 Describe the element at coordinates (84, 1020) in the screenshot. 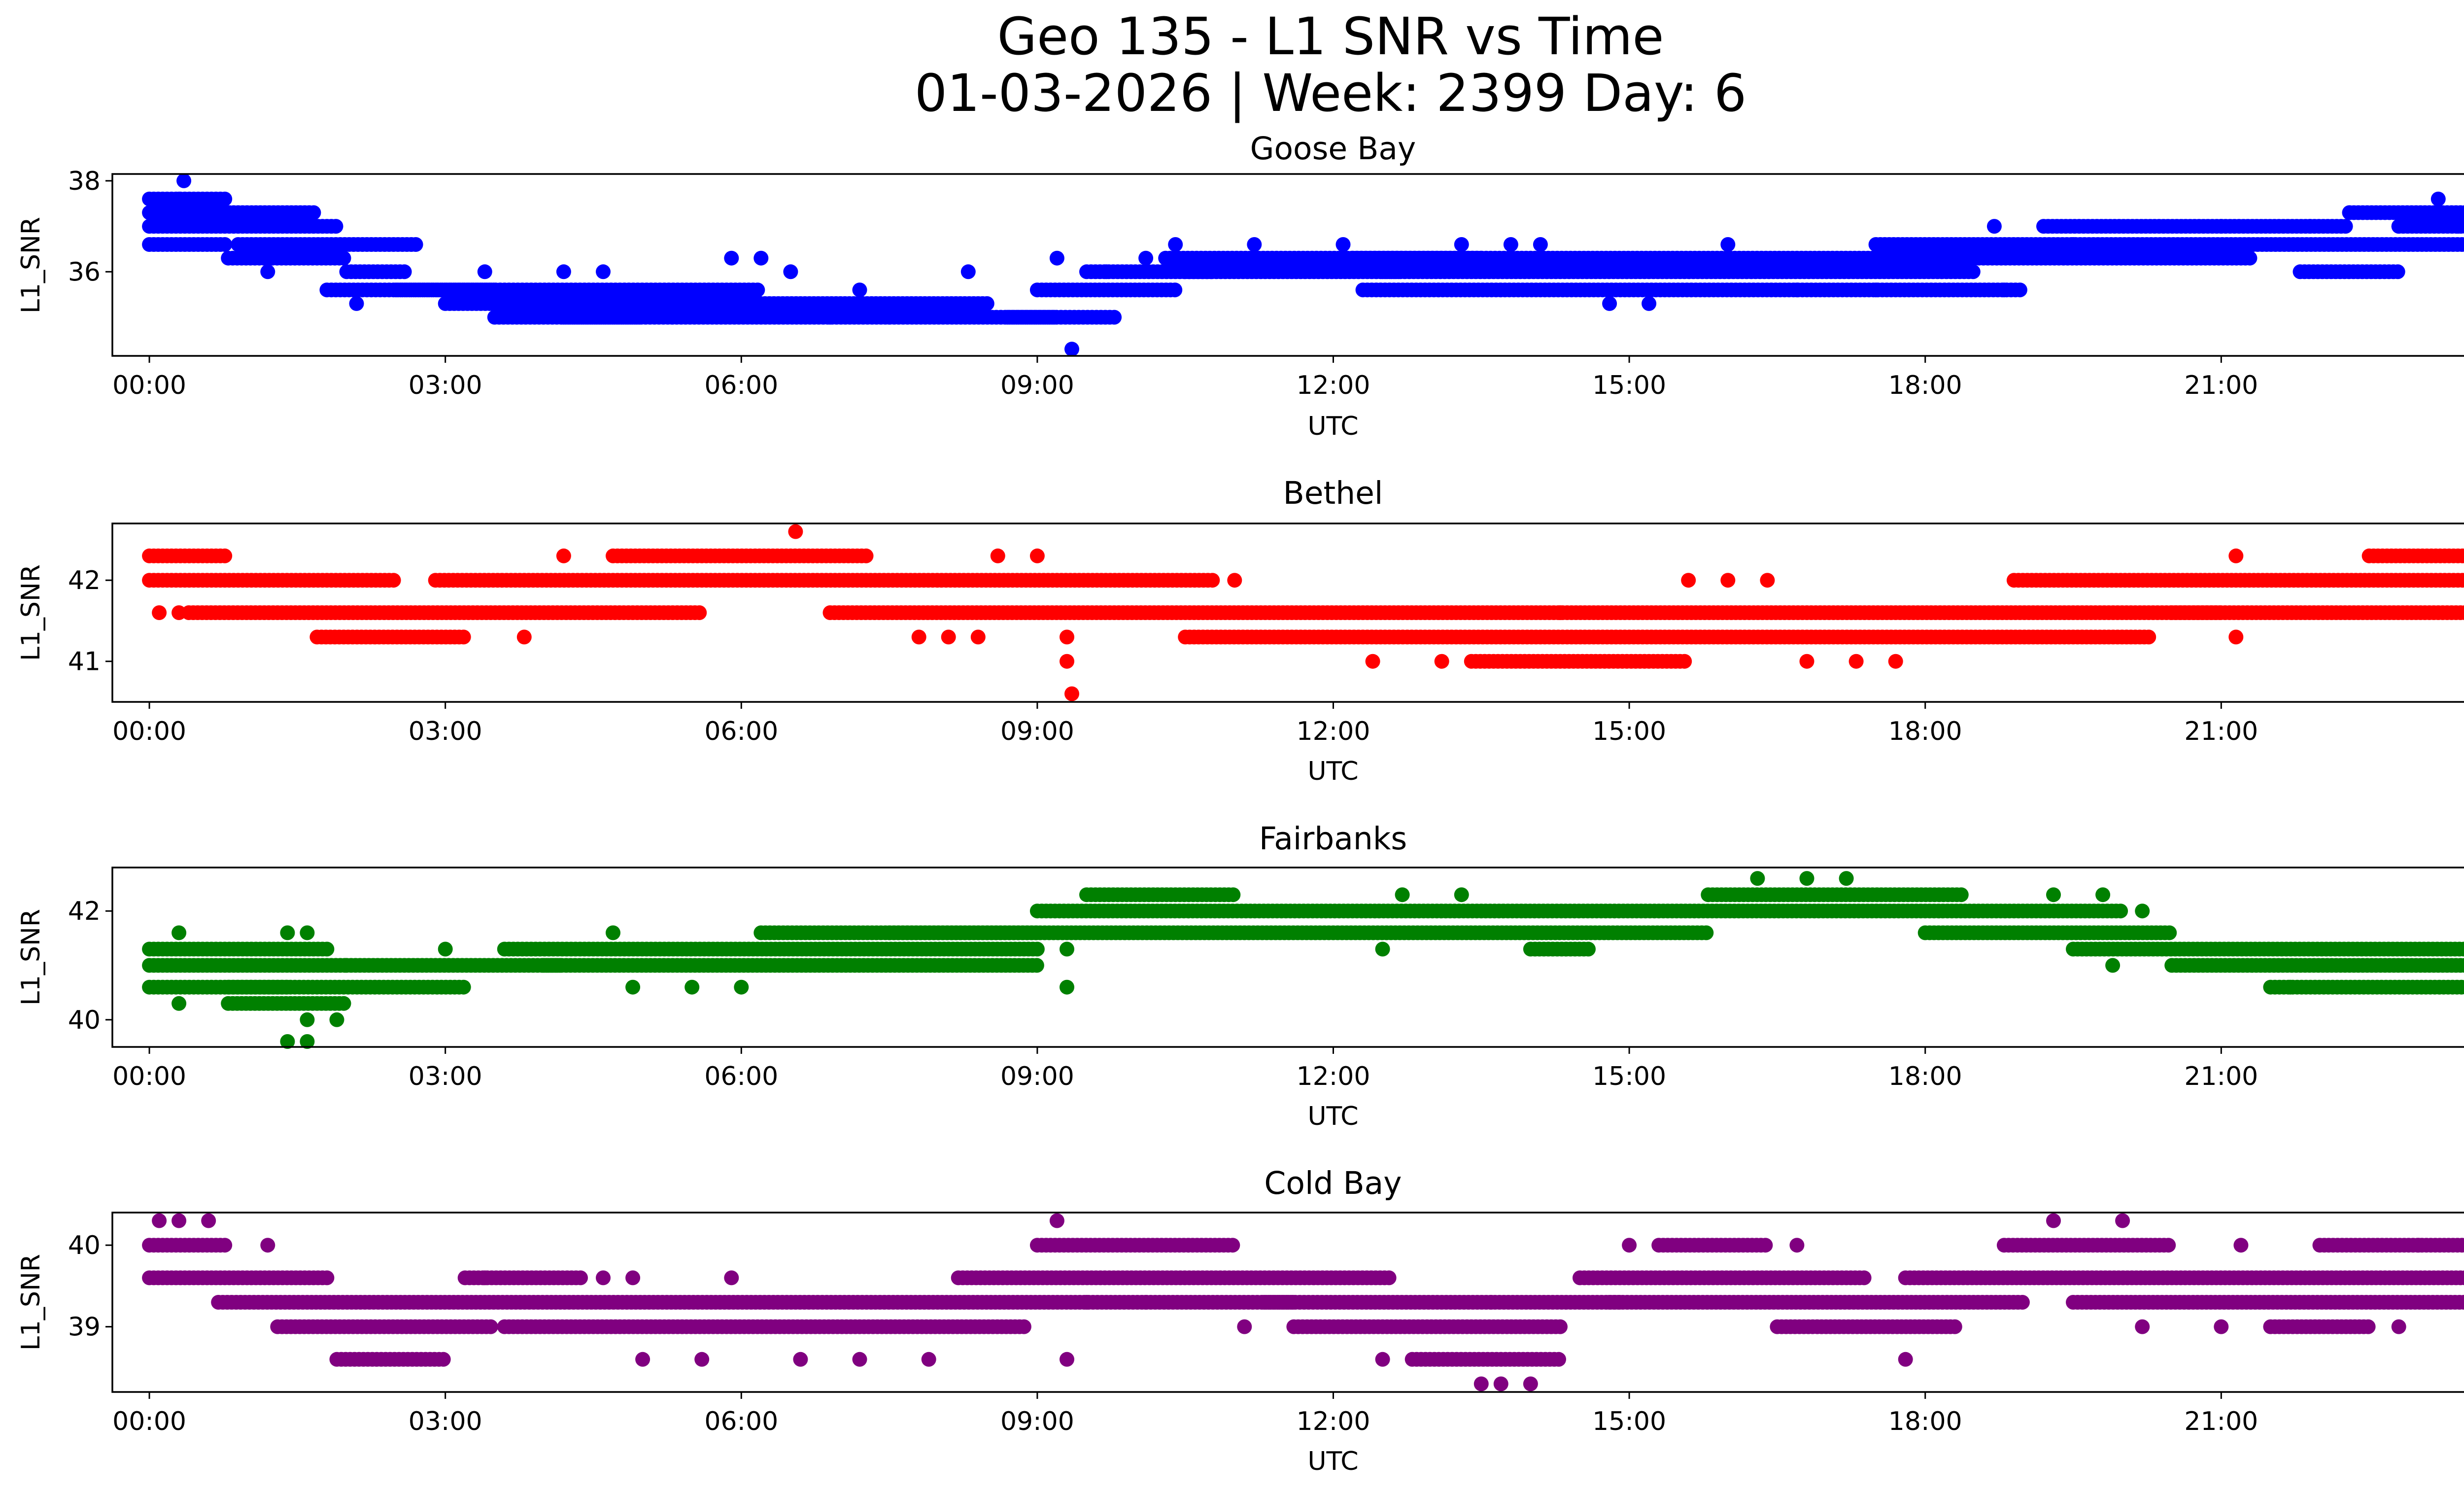

I see `y-tick-label: 40` at that location.